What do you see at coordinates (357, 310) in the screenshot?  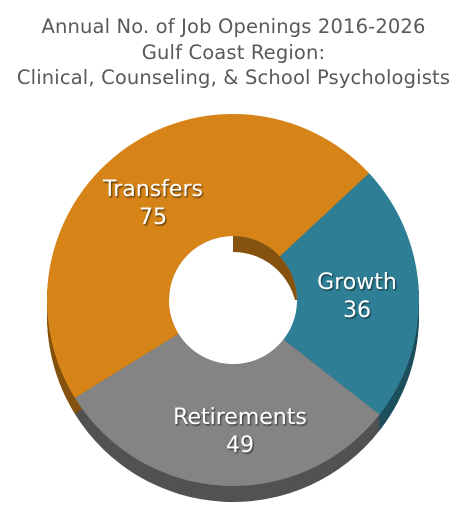 I see `slice-value-growth: 36` at bounding box center [357, 310].